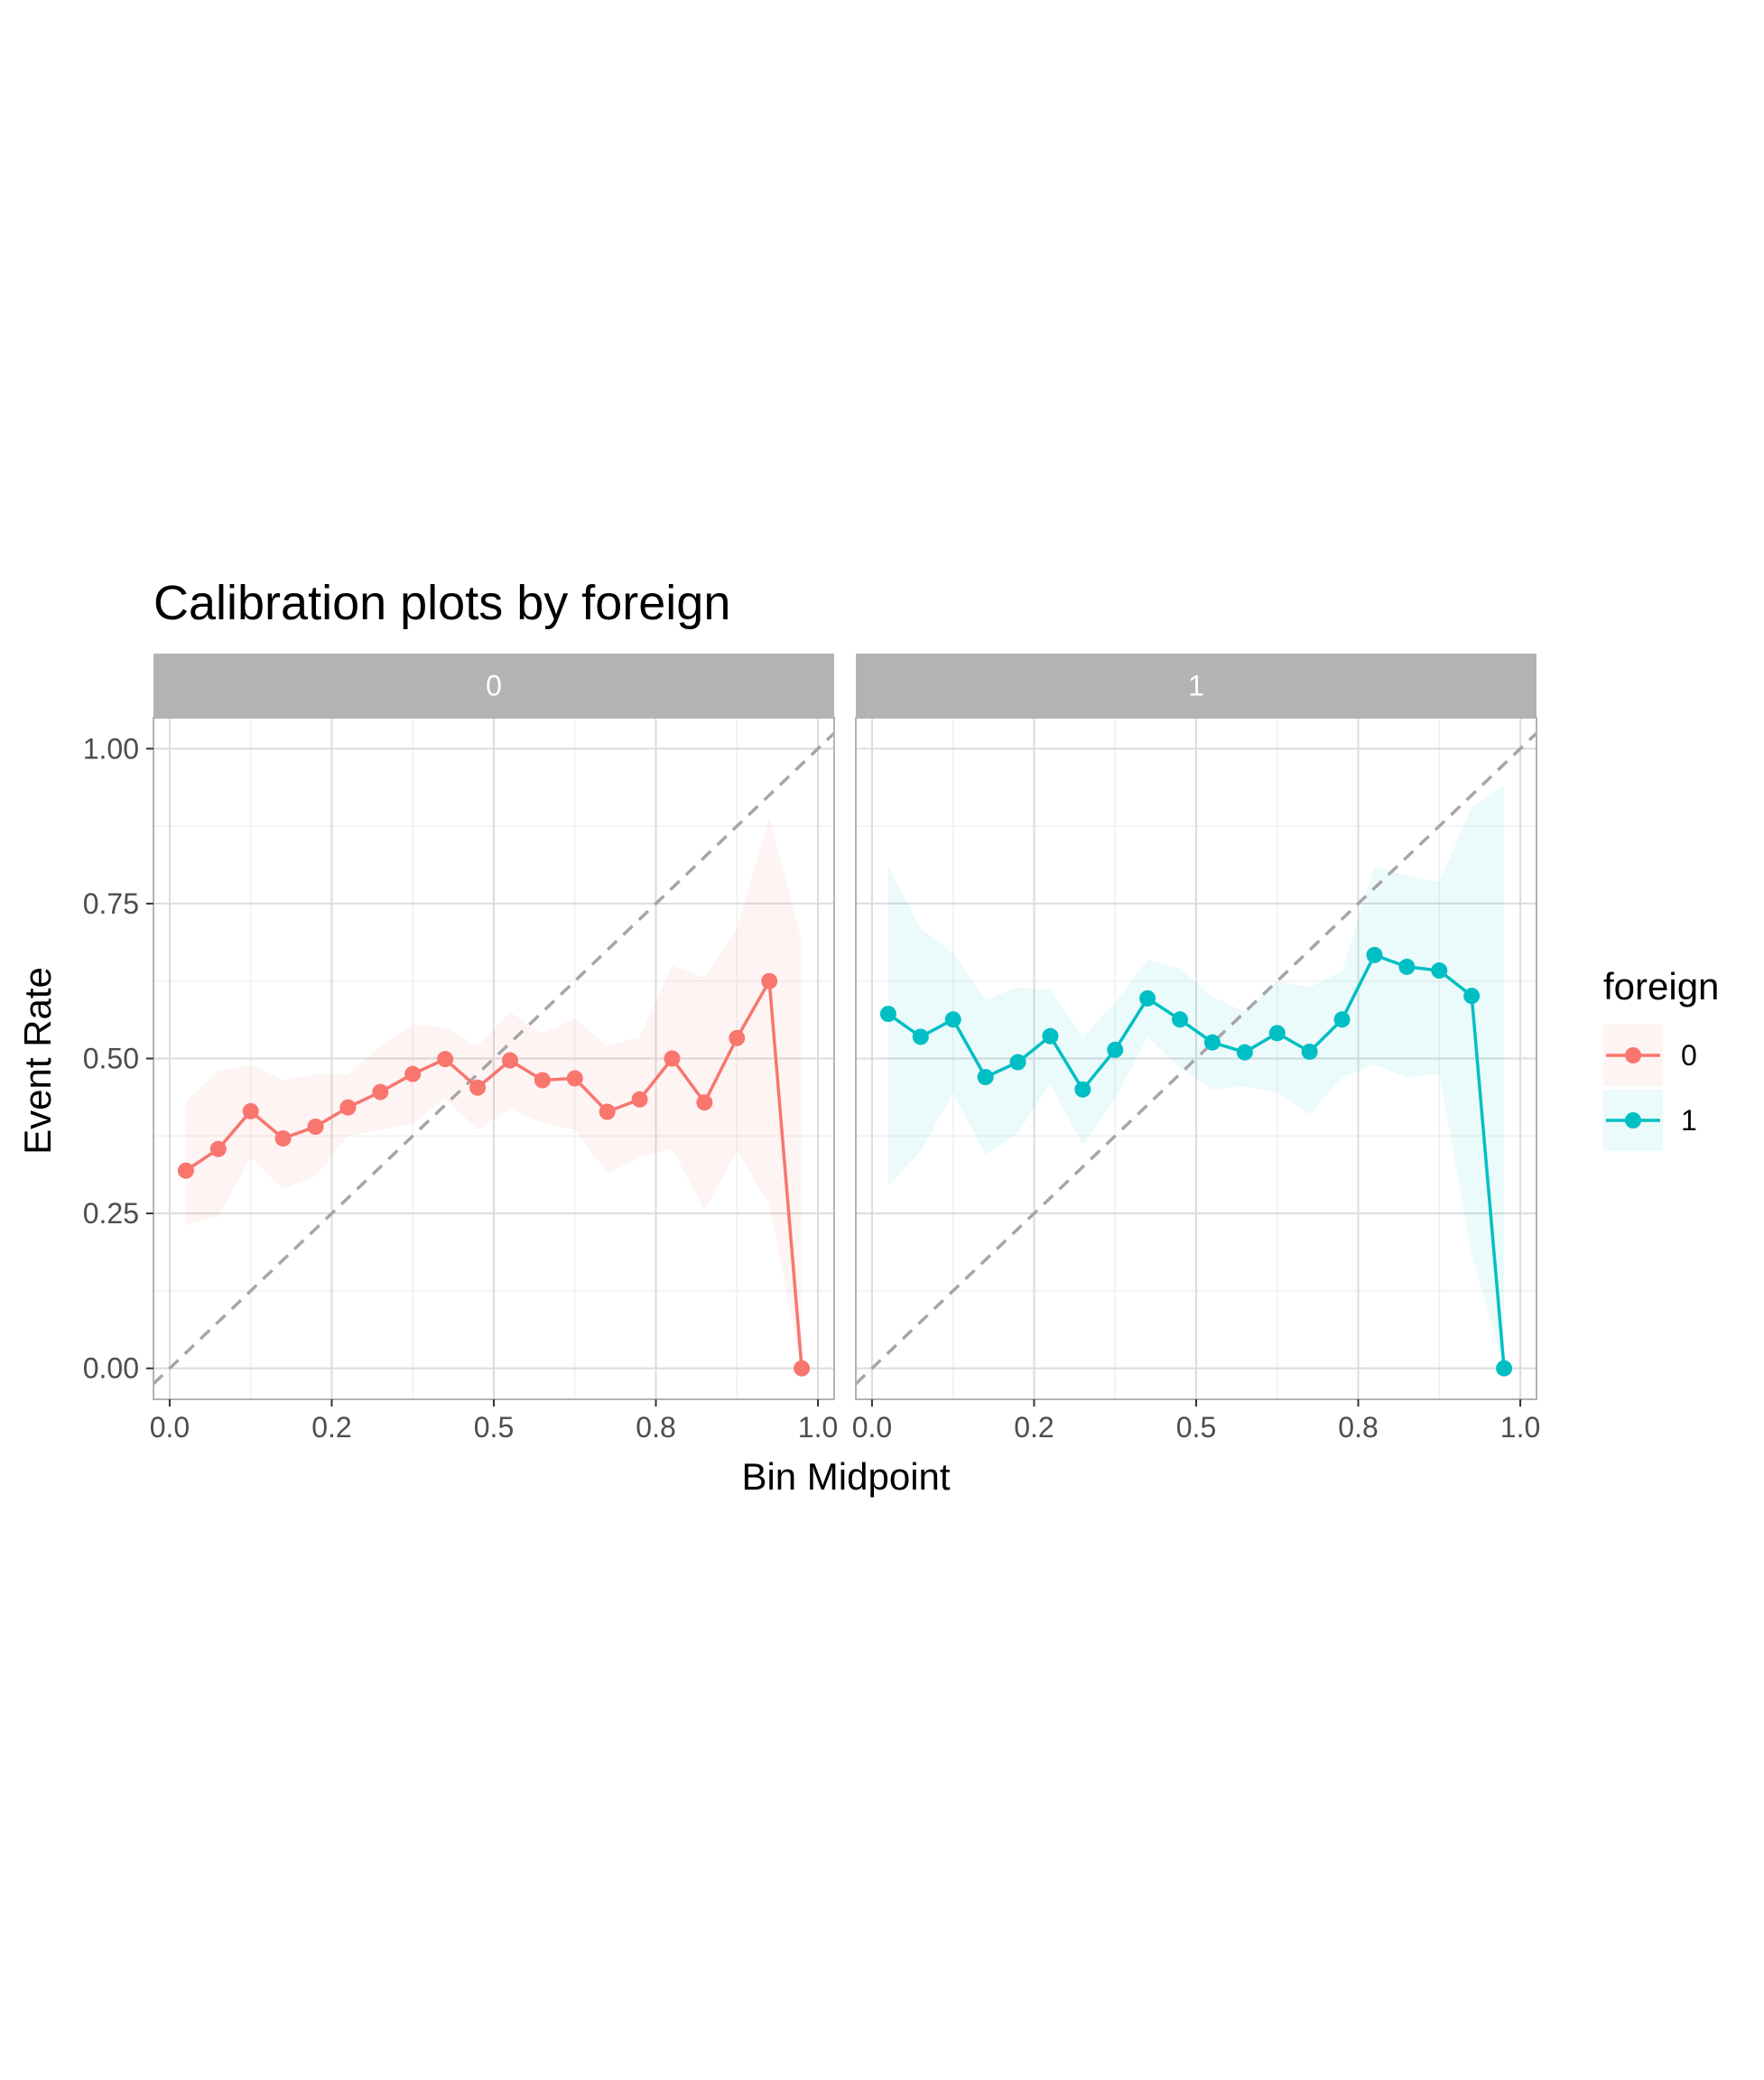  Describe the element at coordinates (1689, 1055) in the screenshot. I see `legend-label: 0` at that location.